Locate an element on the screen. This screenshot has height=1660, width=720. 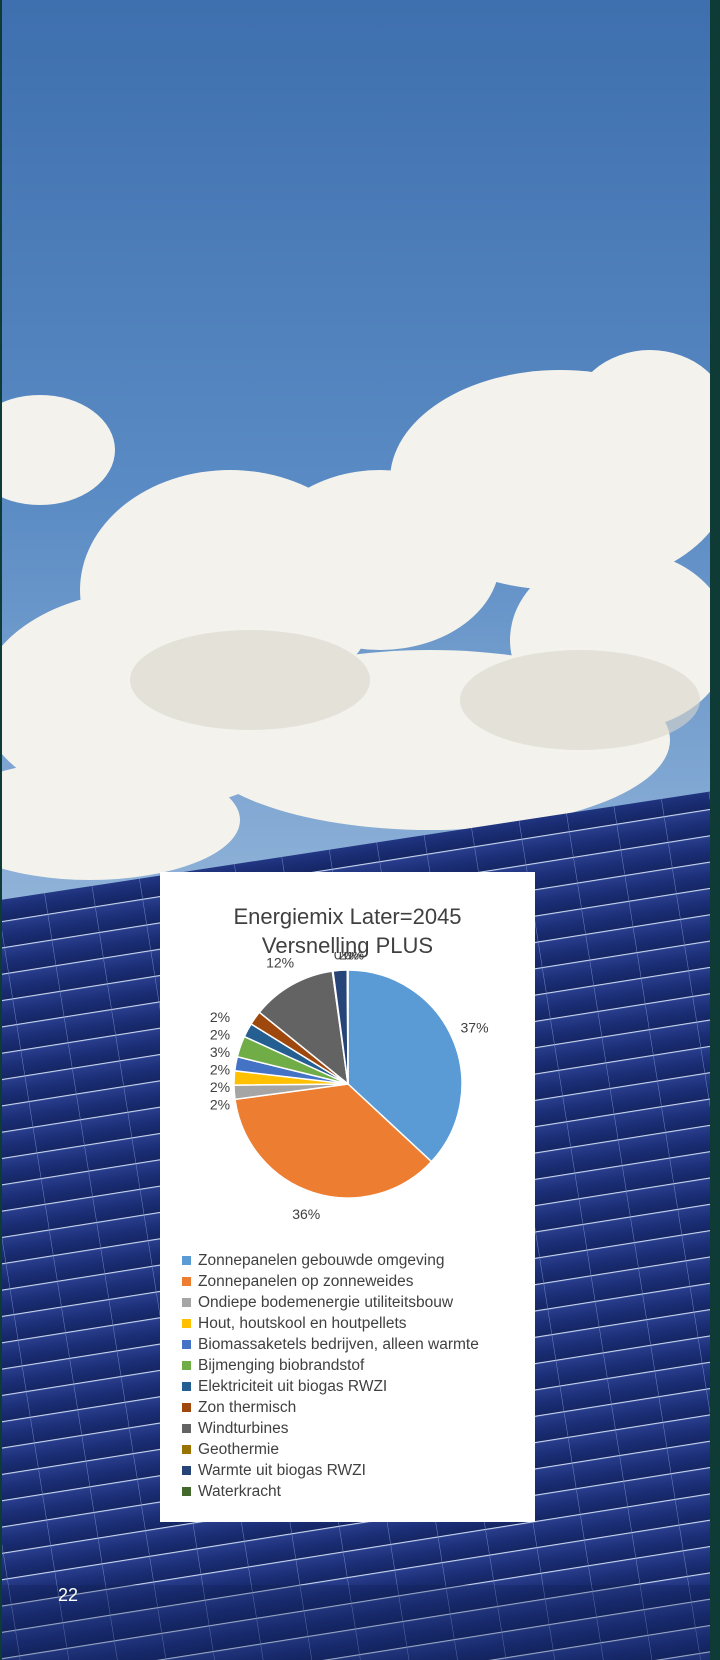
pie-data-label: 37% is located at coordinates (475, 1028).